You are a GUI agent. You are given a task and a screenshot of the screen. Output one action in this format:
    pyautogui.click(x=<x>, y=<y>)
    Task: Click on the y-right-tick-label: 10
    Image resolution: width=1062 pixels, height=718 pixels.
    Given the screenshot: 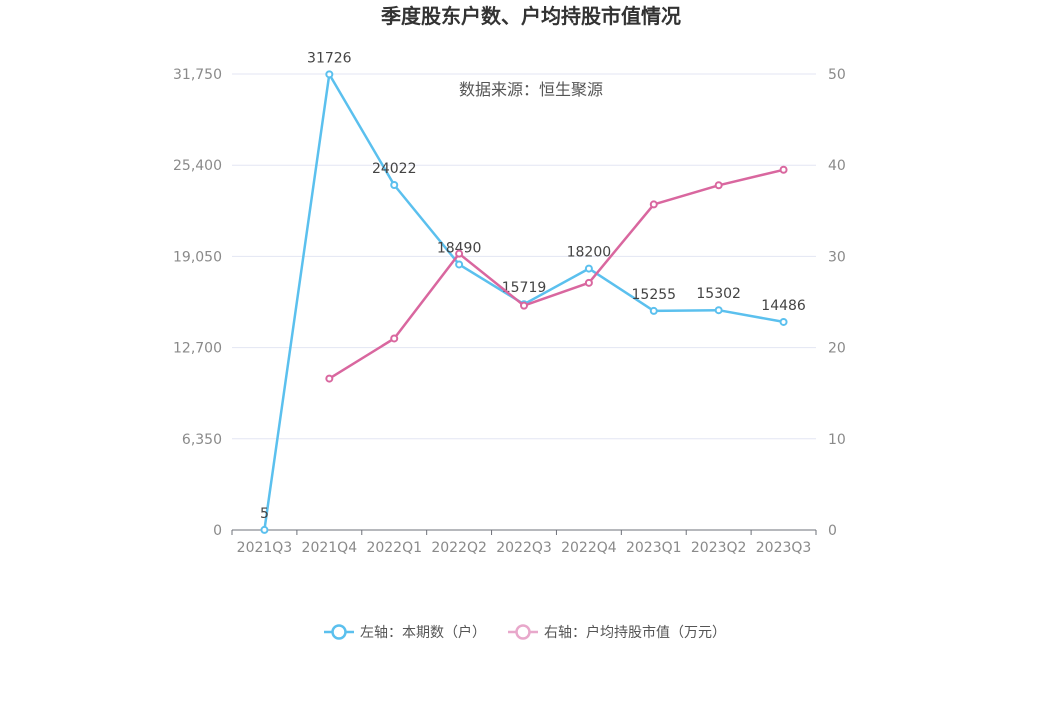 What is the action you would take?
    pyautogui.click(x=837, y=440)
    